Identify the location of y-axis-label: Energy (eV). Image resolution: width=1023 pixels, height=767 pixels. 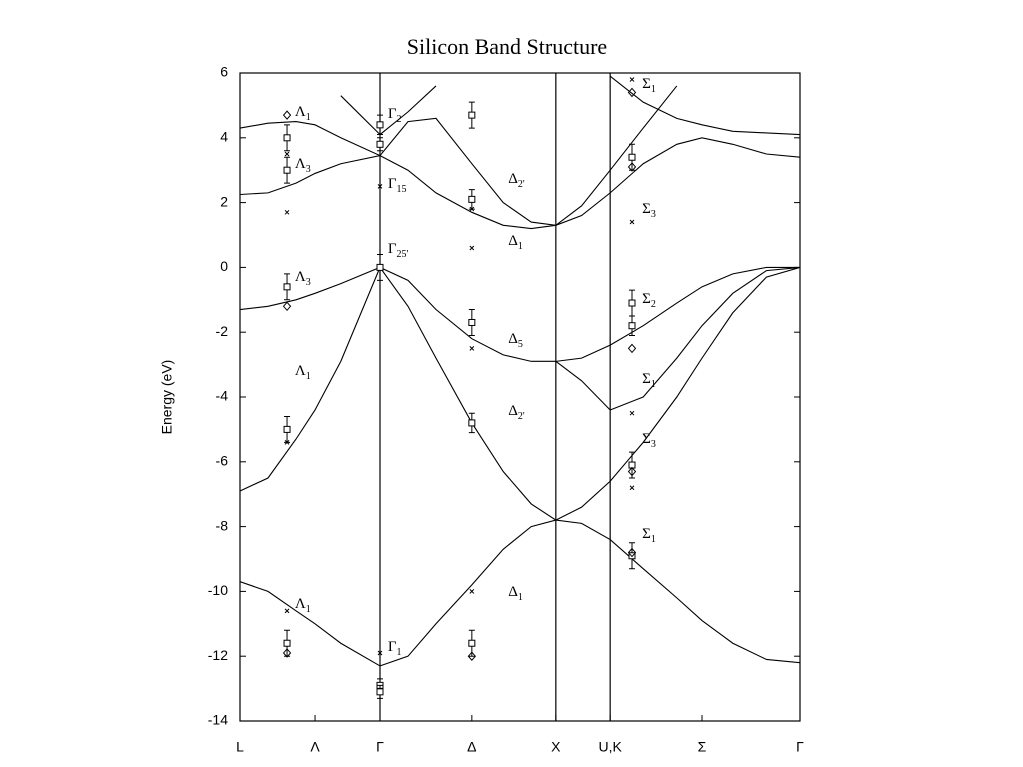
(167, 397).